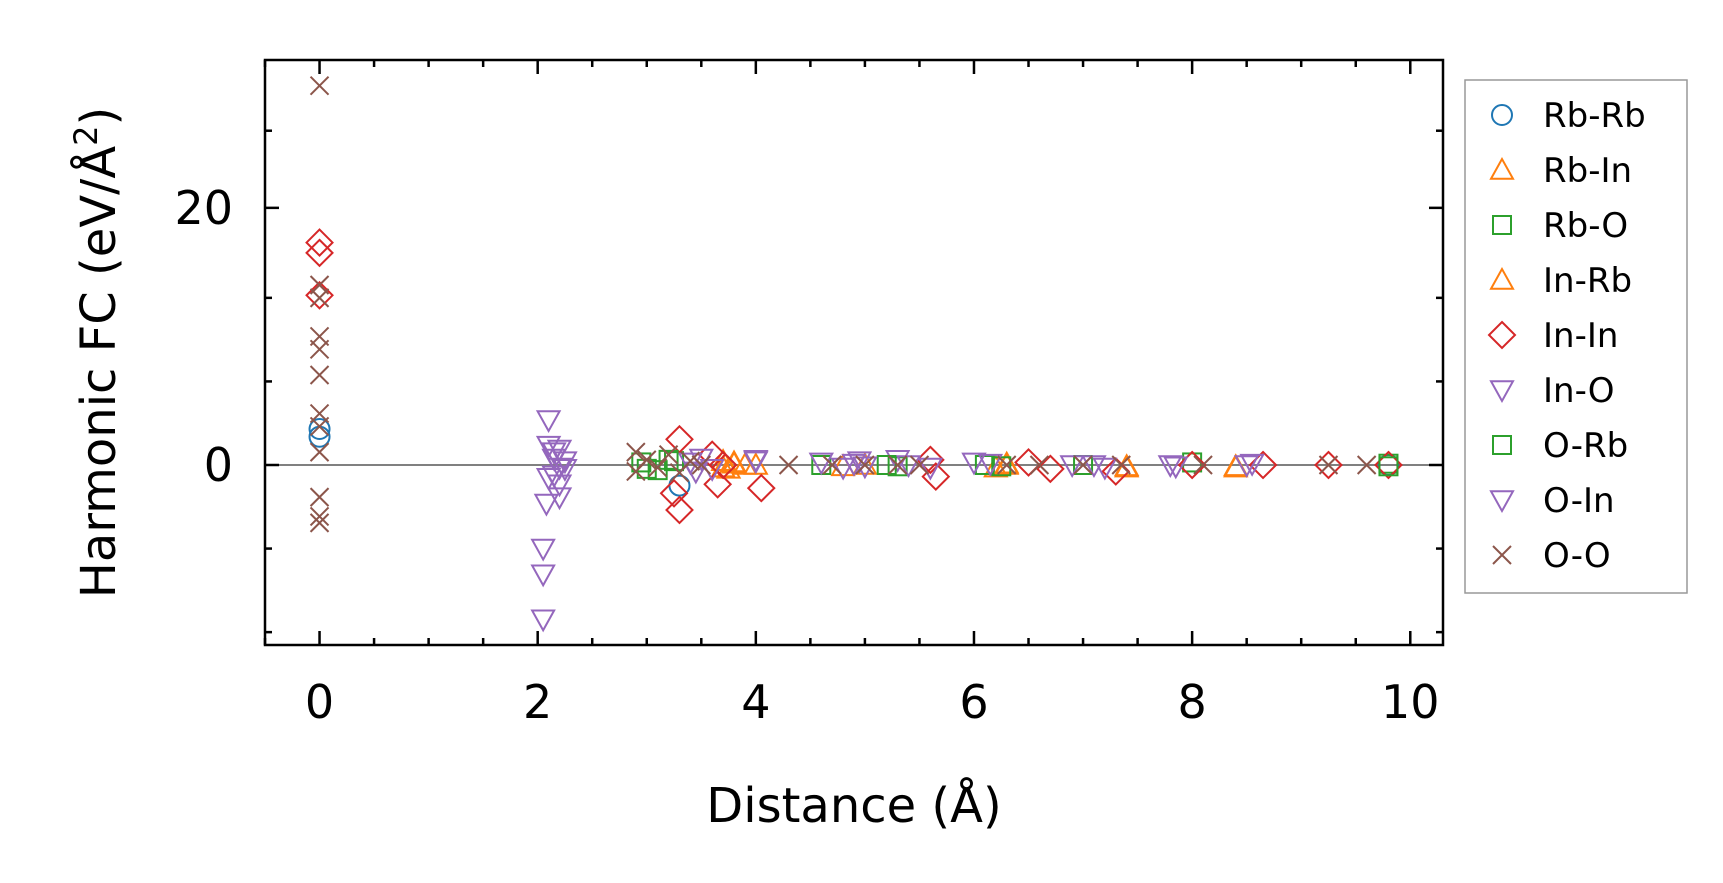 This screenshot has height=883, width=1723. What do you see at coordinates (755, 702) in the screenshot?
I see `x-tick-label: 4` at bounding box center [755, 702].